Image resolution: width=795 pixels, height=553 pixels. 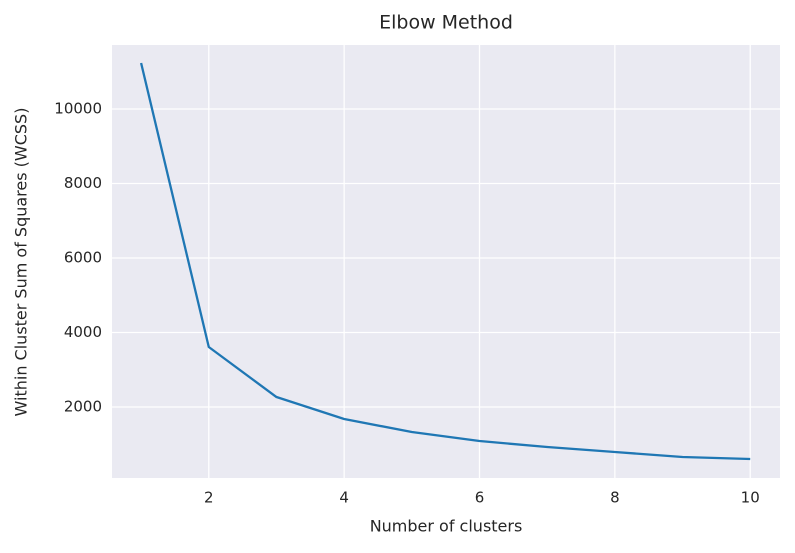 What do you see at coordinates (83, 183) in the screenshot?
I see `y-tick-label: 8000` at bounding box center [83, 183].